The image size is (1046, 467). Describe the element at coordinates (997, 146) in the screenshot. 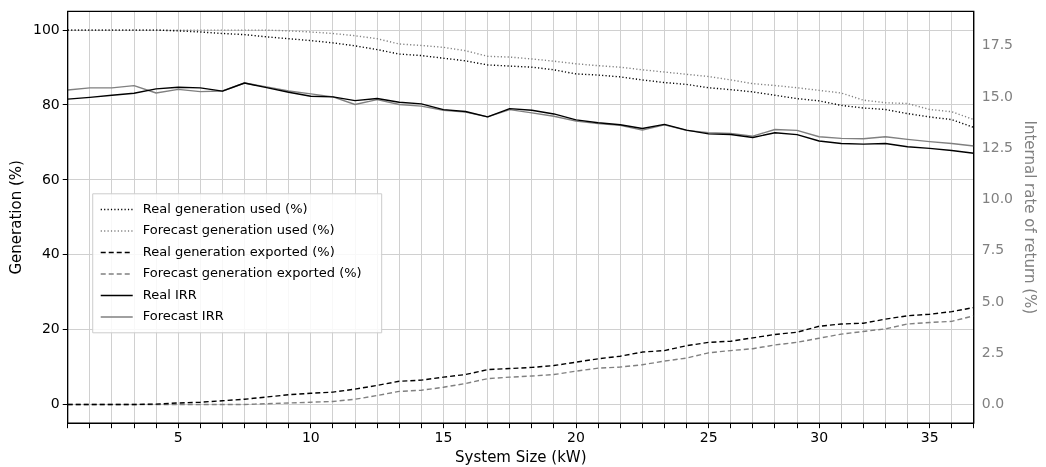

I see `y2-tick-label: 12.5` at that location.